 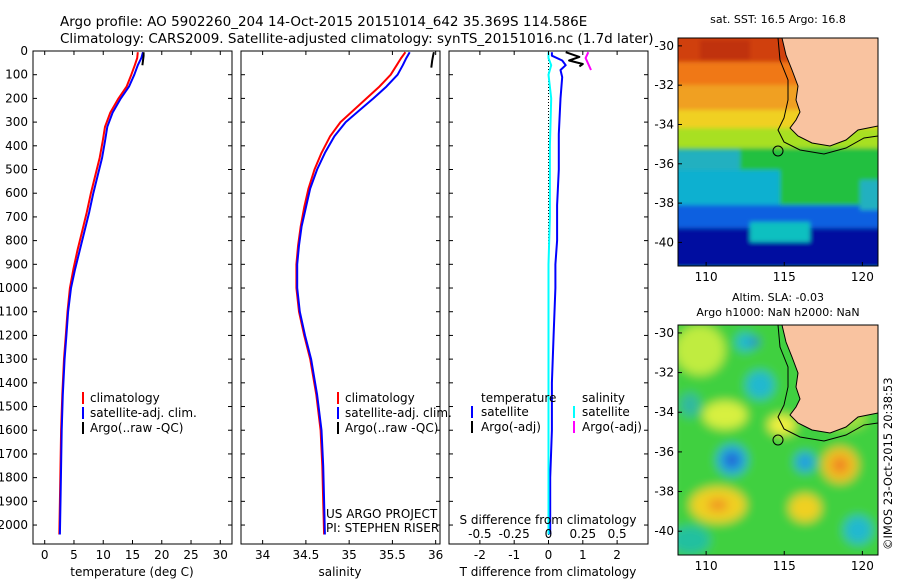 I want to click on temperature-axis-label: temperature (deg C), so click(x=131, y=572).